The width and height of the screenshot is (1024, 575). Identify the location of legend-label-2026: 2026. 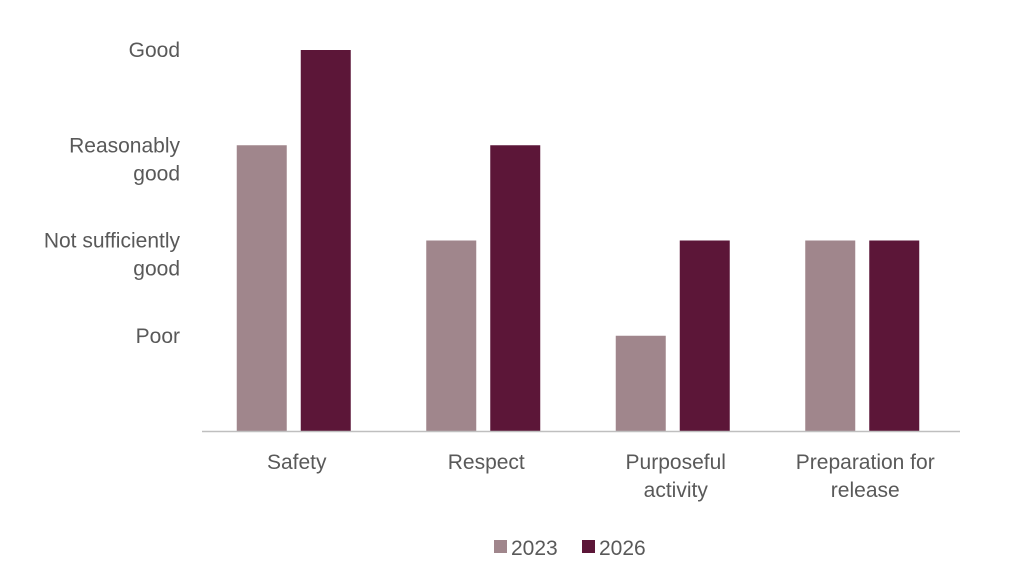
(622, 548).